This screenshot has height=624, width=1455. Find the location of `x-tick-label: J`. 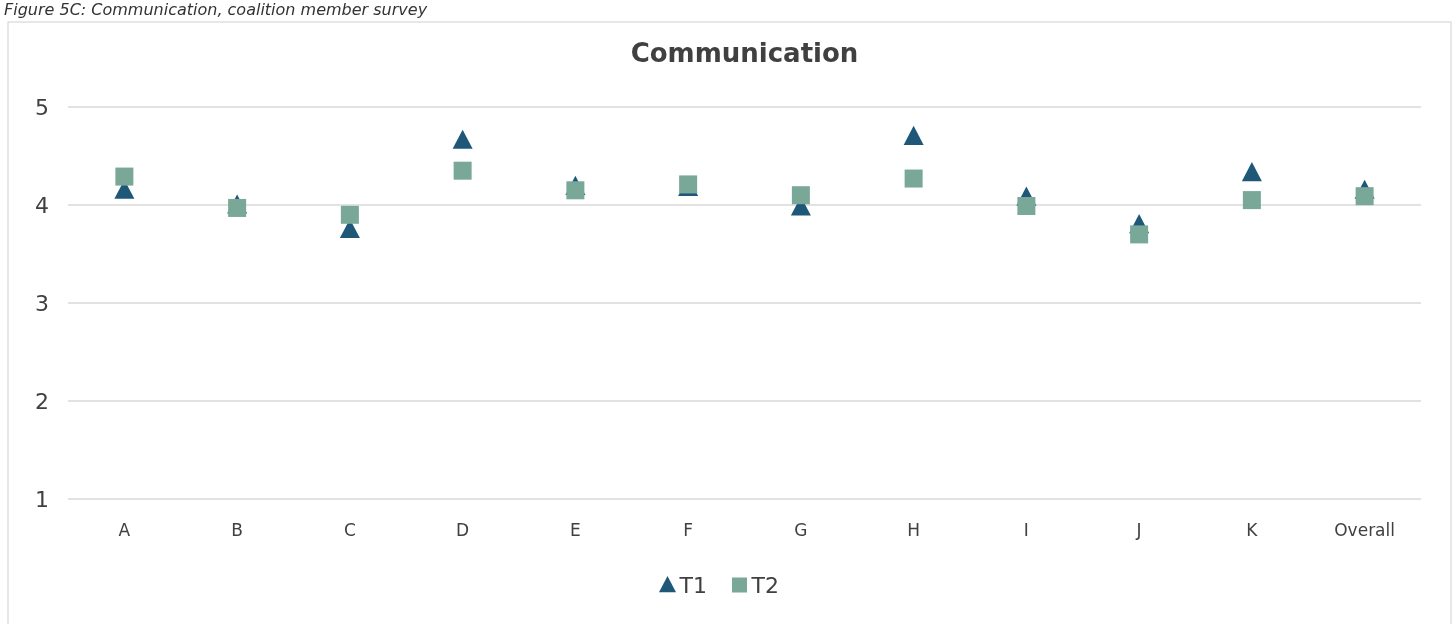

x-tick-label: J is located at coordinates (1138, 530).